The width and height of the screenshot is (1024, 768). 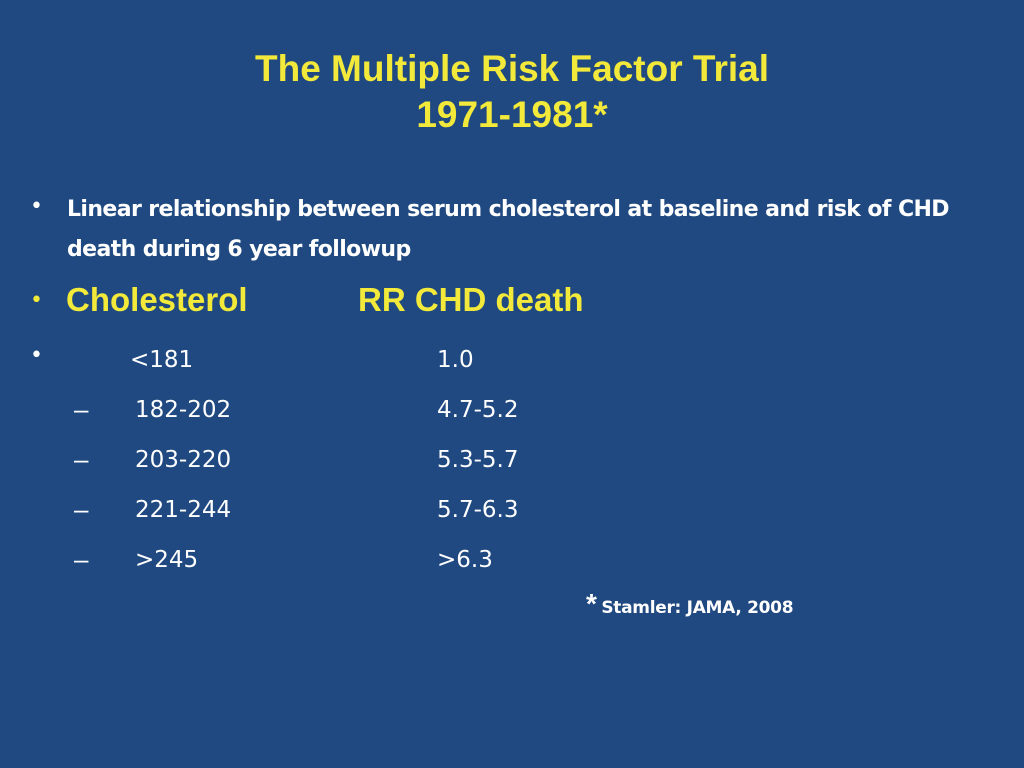 What do you see at coordinates (471, 299) in the screenshot?
I see `column-header-rr-chd-death: RR CHD death` at bounding box center [471, 299].